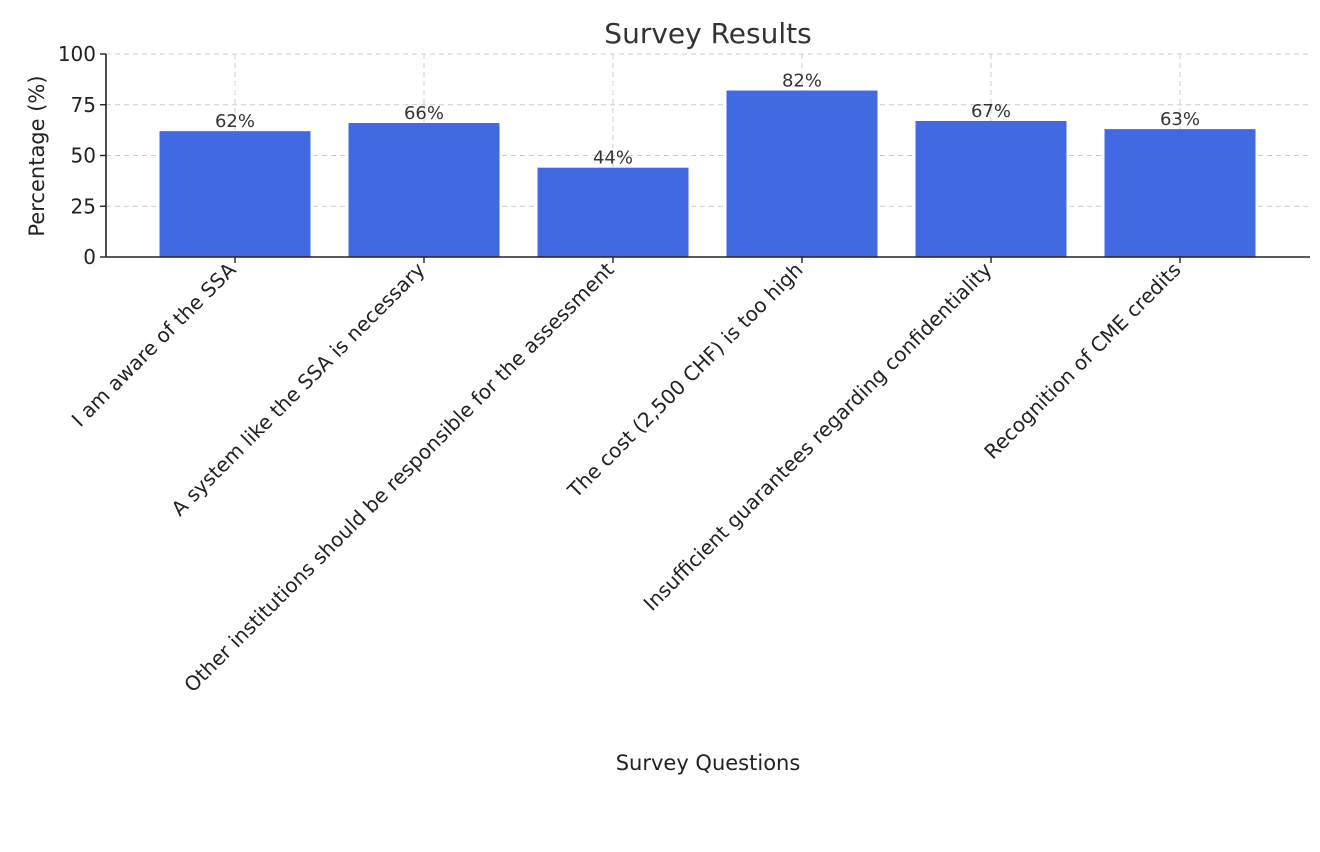 The width and height of the screenshot is (1320, 852). I want to click on bar-value-label: 62%, so click(235, 121).